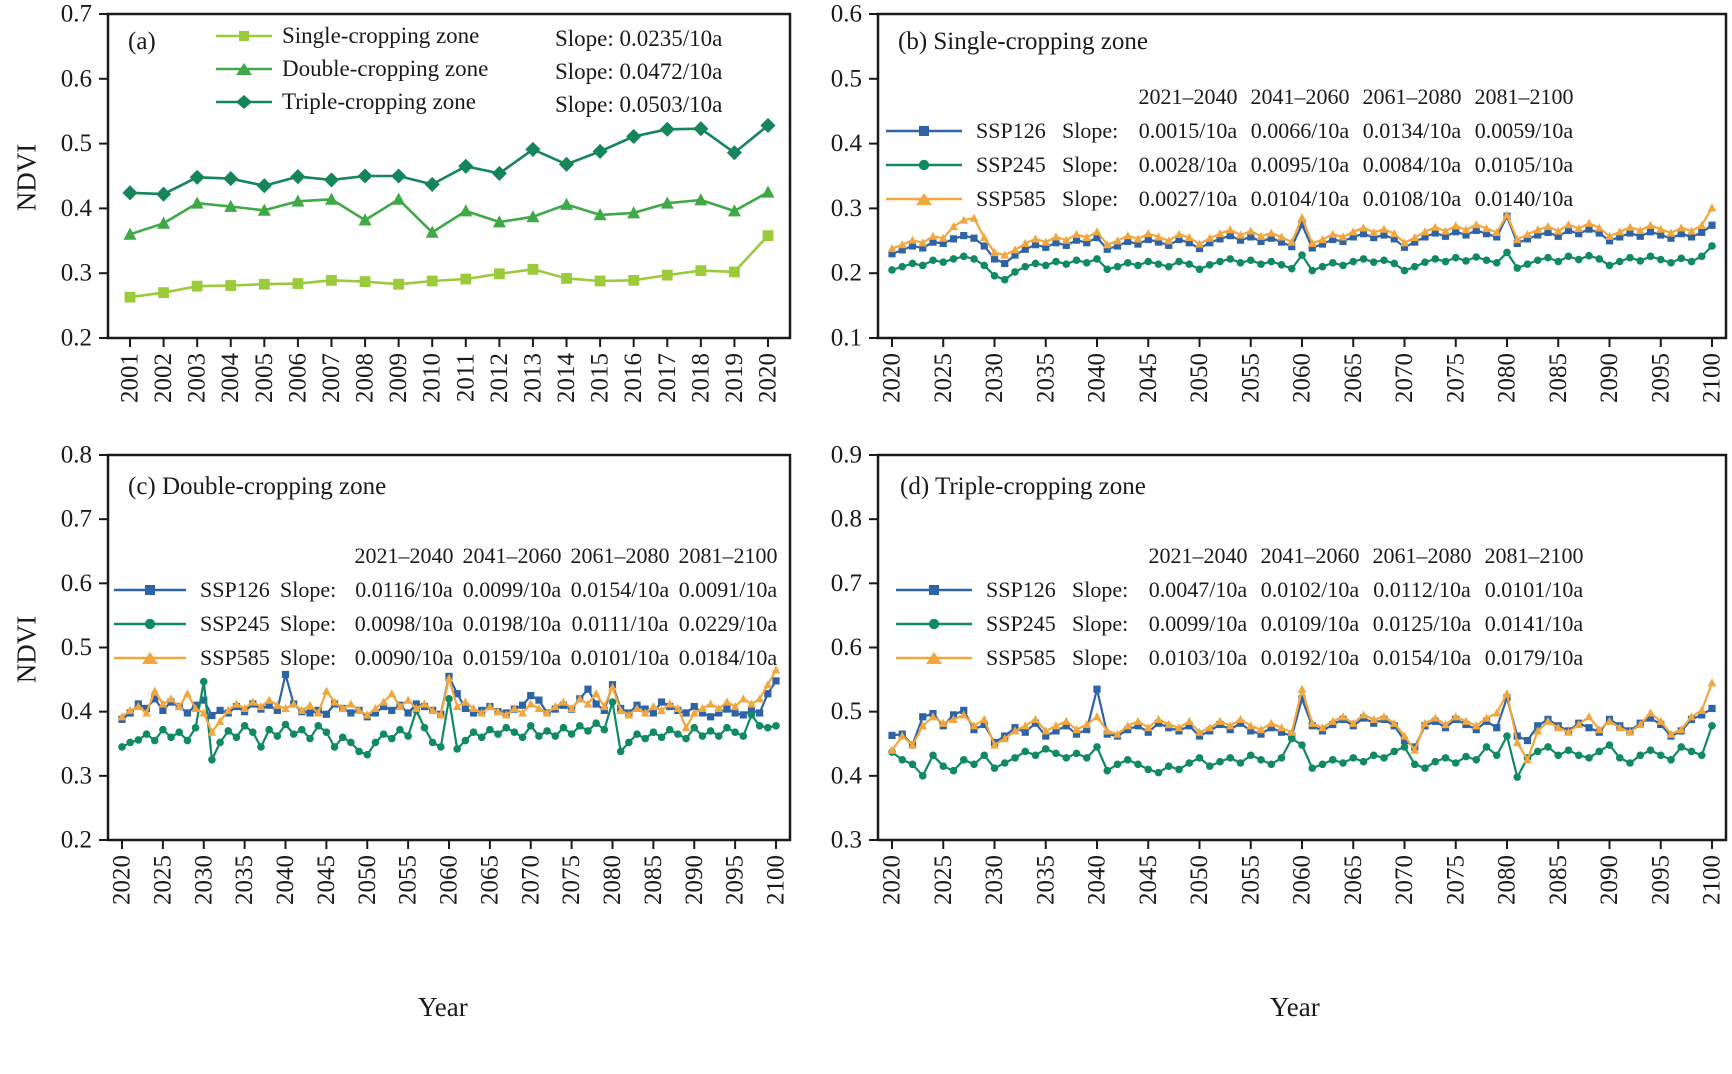  Describe the element at coordinates (1198, 555) in the screenshot. I see `period-header: 2021–2040` at that location.